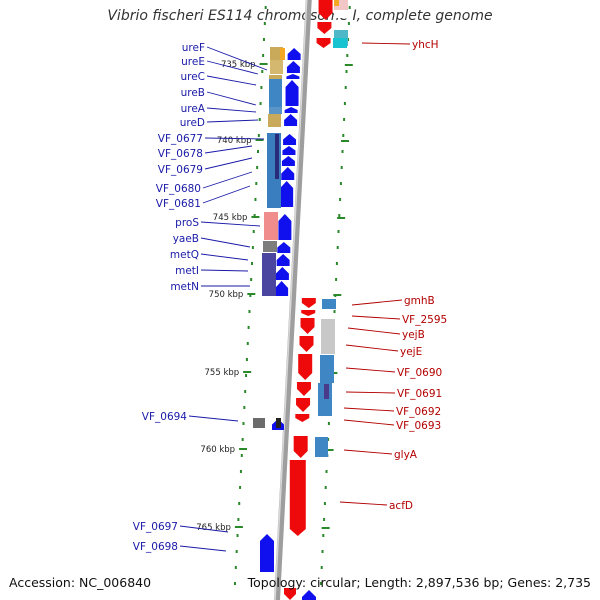 This screenshot has width=600, height=600. What do you see at coordinates (184, 287) in the screenshot?
I see `forward-gene-label: metN` at bounding box center [184, 287].